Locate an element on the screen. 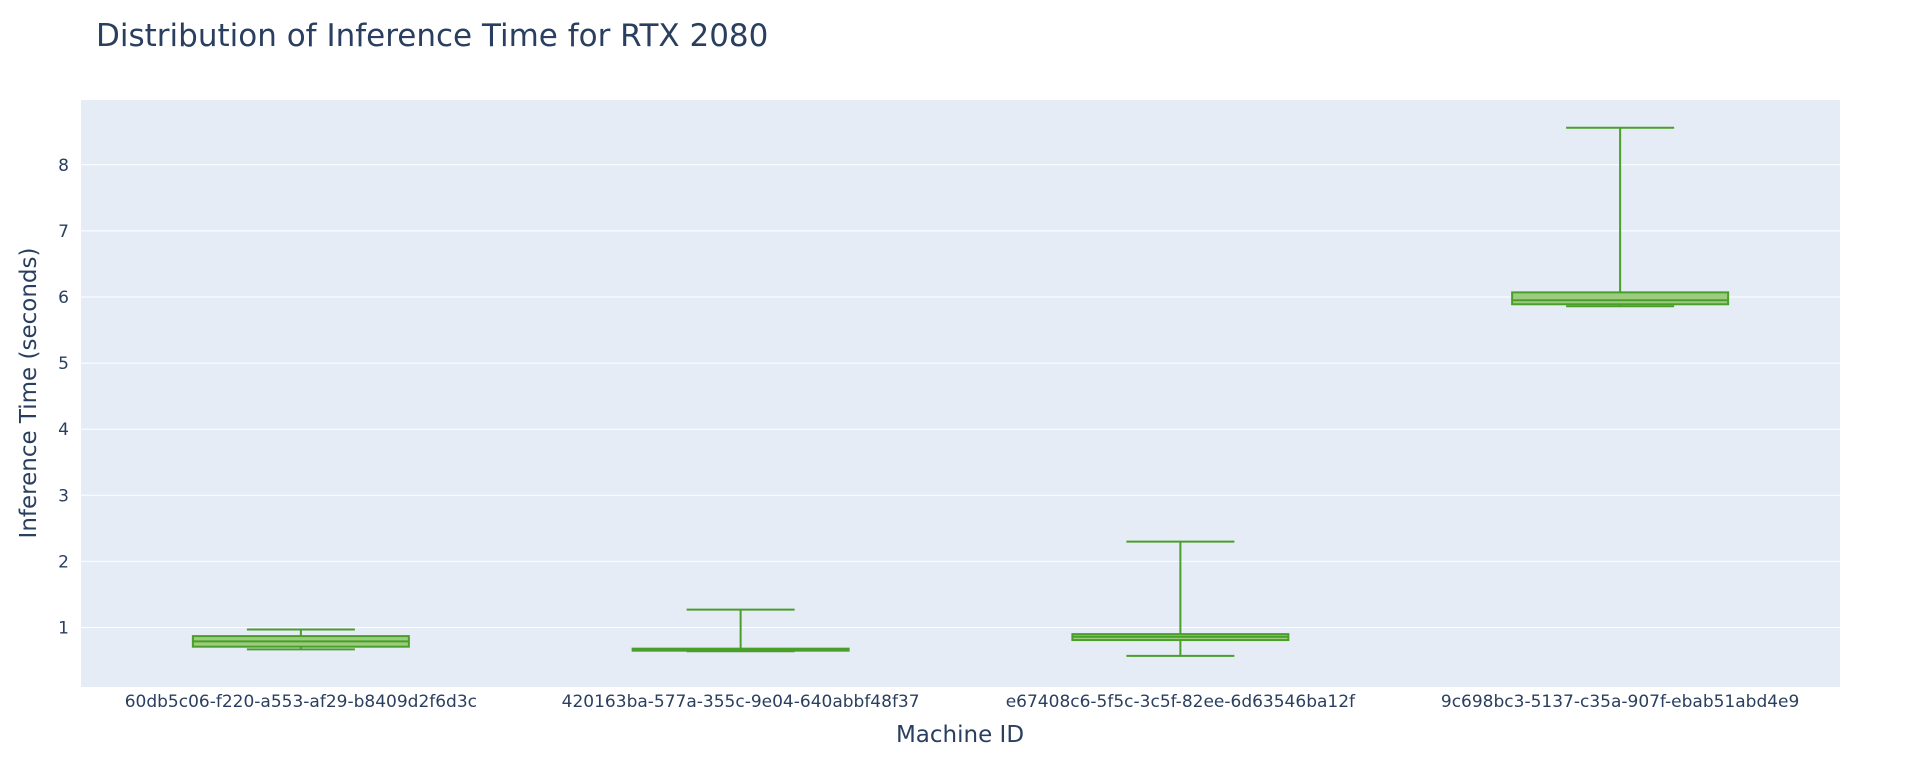 The image size is (1920, 768). y-tick-label: 4 is located at coordinates (63, 430).